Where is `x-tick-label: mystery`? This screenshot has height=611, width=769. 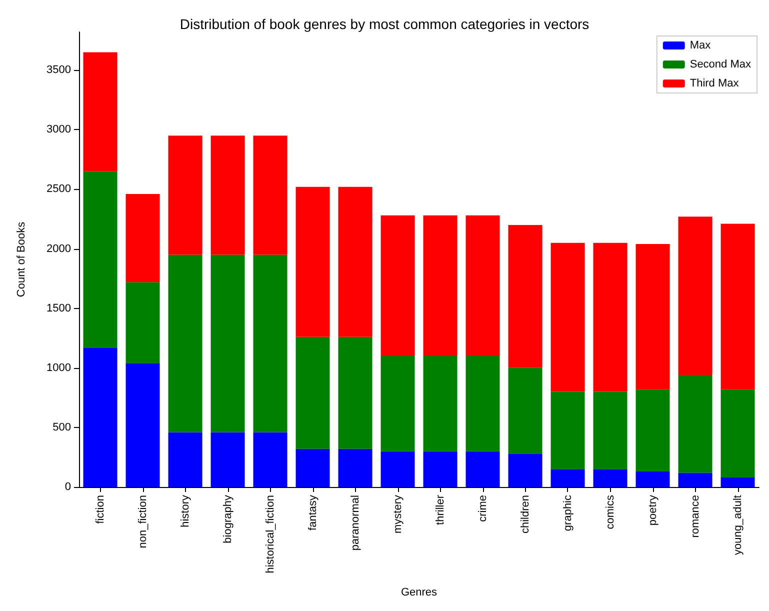 x-tick-label: mystery is located at coordinates (398, 514).